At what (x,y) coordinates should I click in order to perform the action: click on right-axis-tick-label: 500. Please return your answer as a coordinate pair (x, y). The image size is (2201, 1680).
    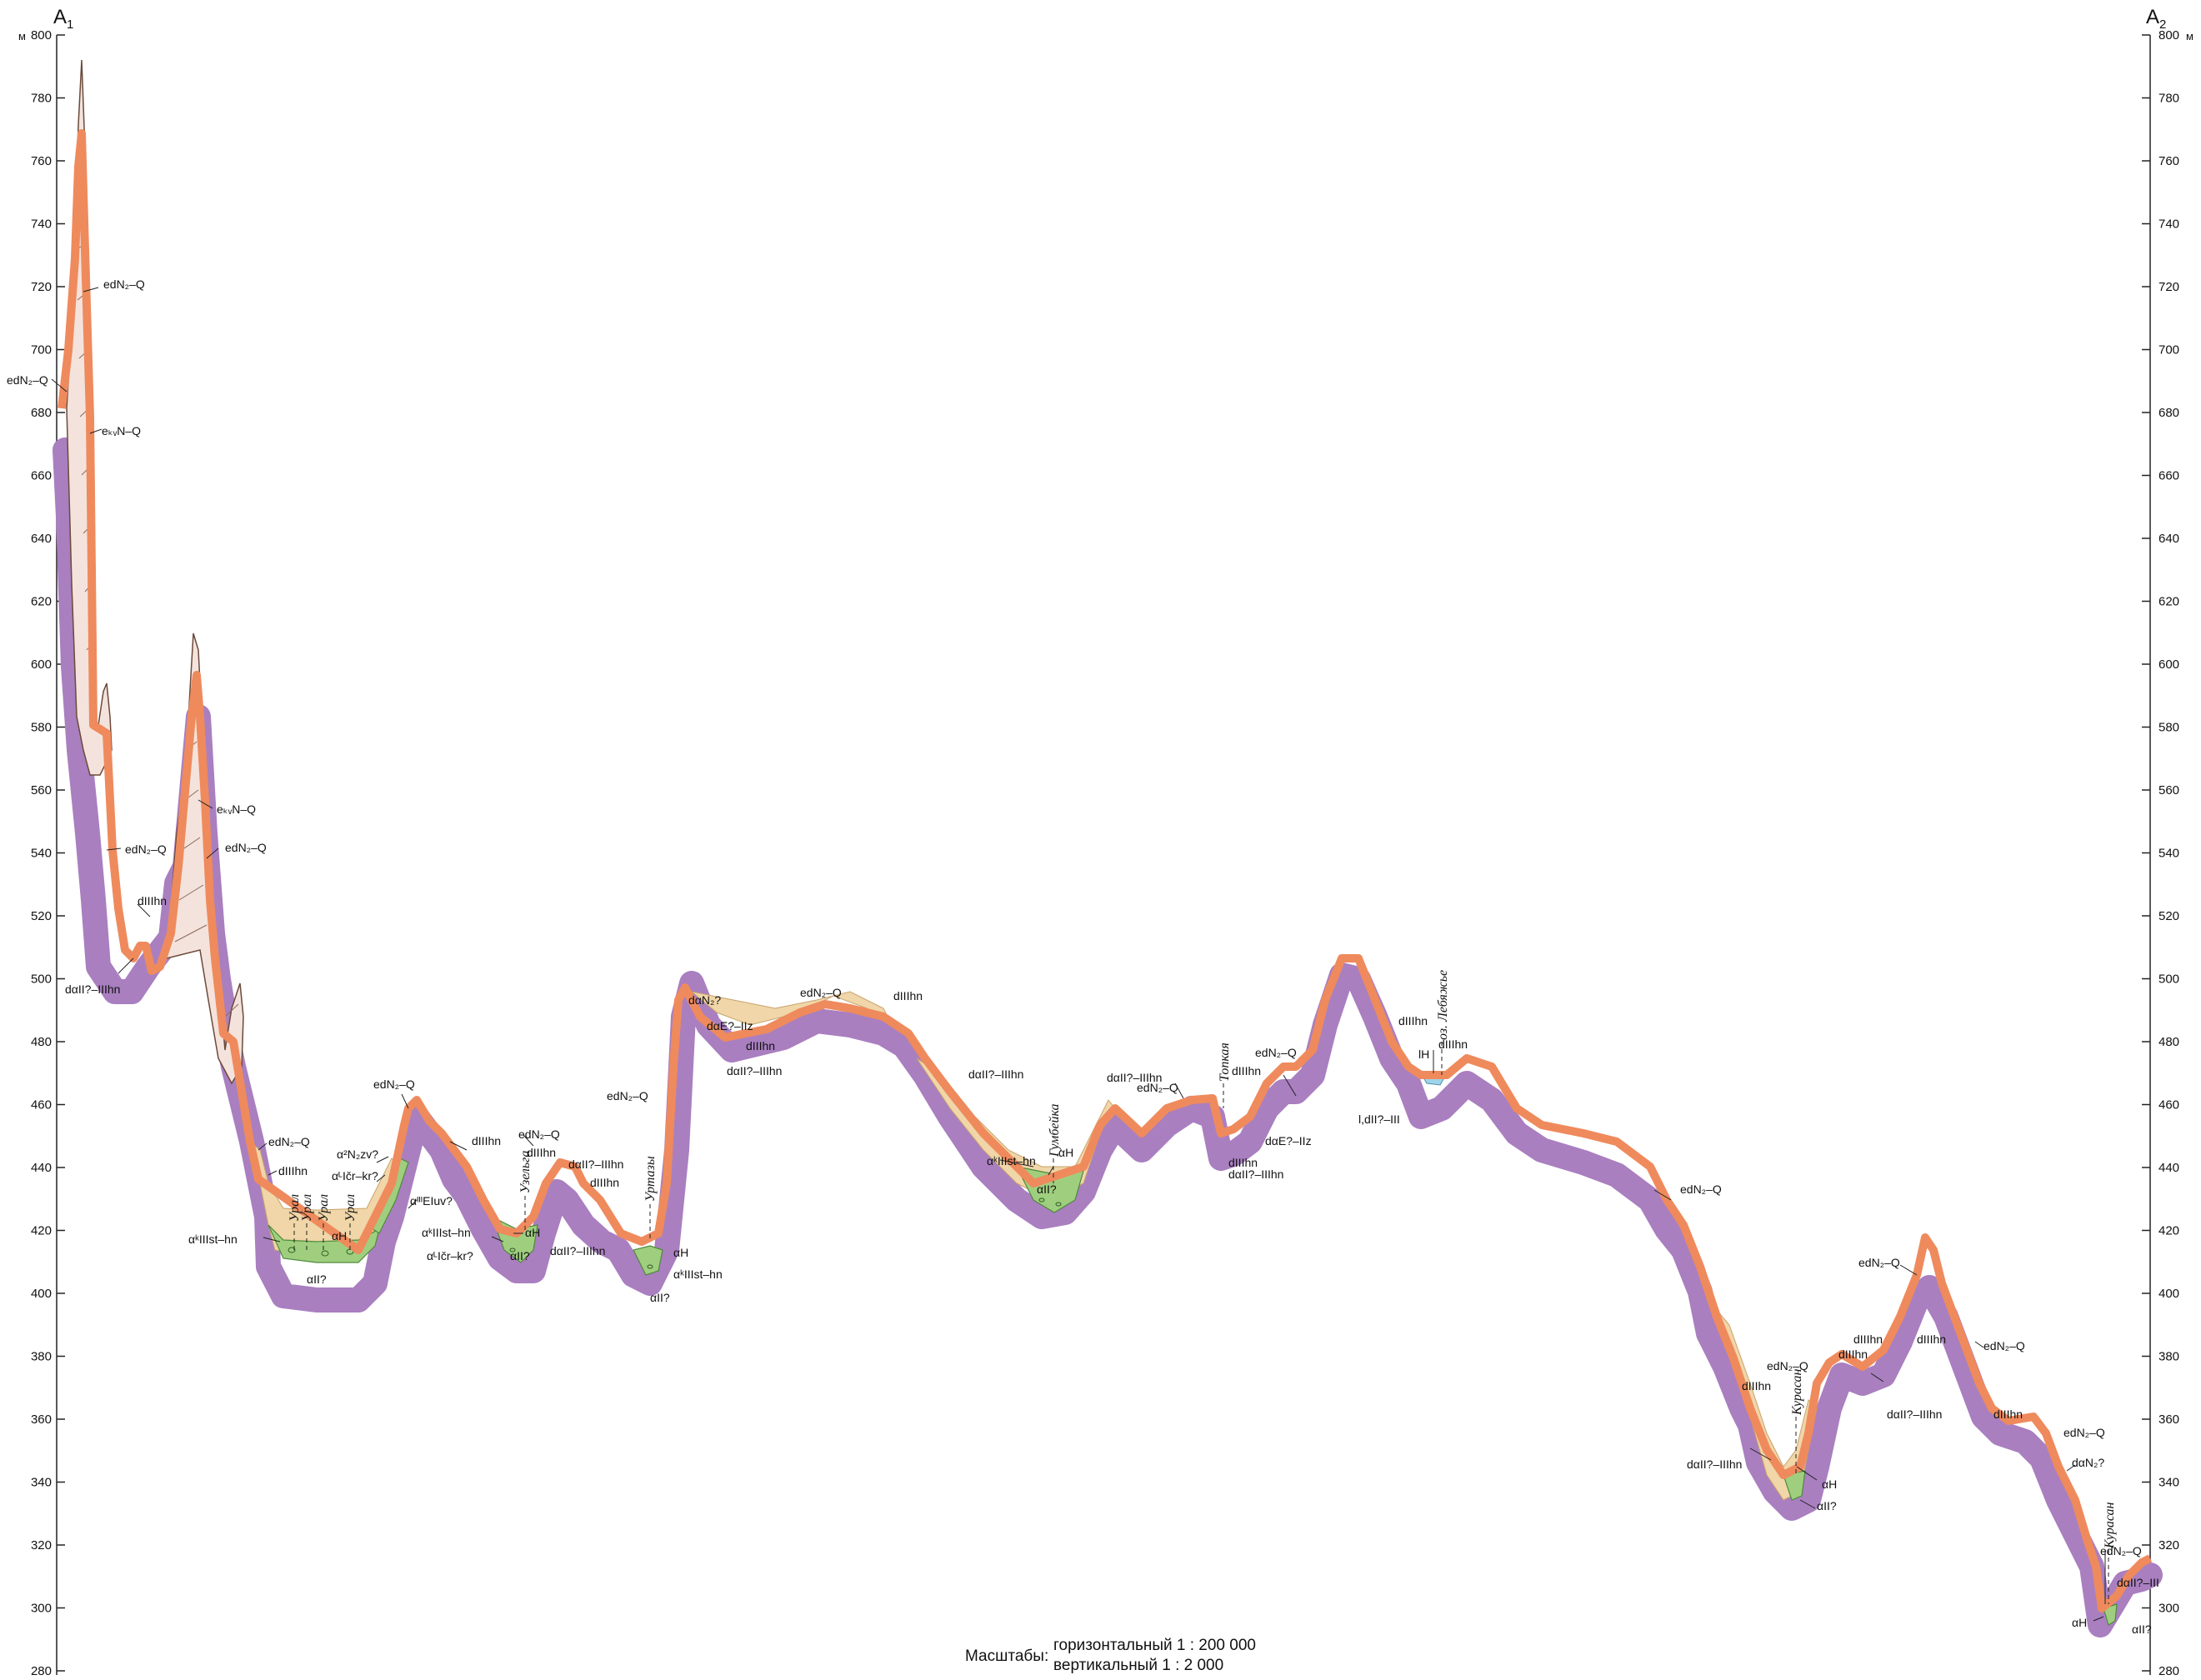
    Looking at the image, I should click on (2168, 979).